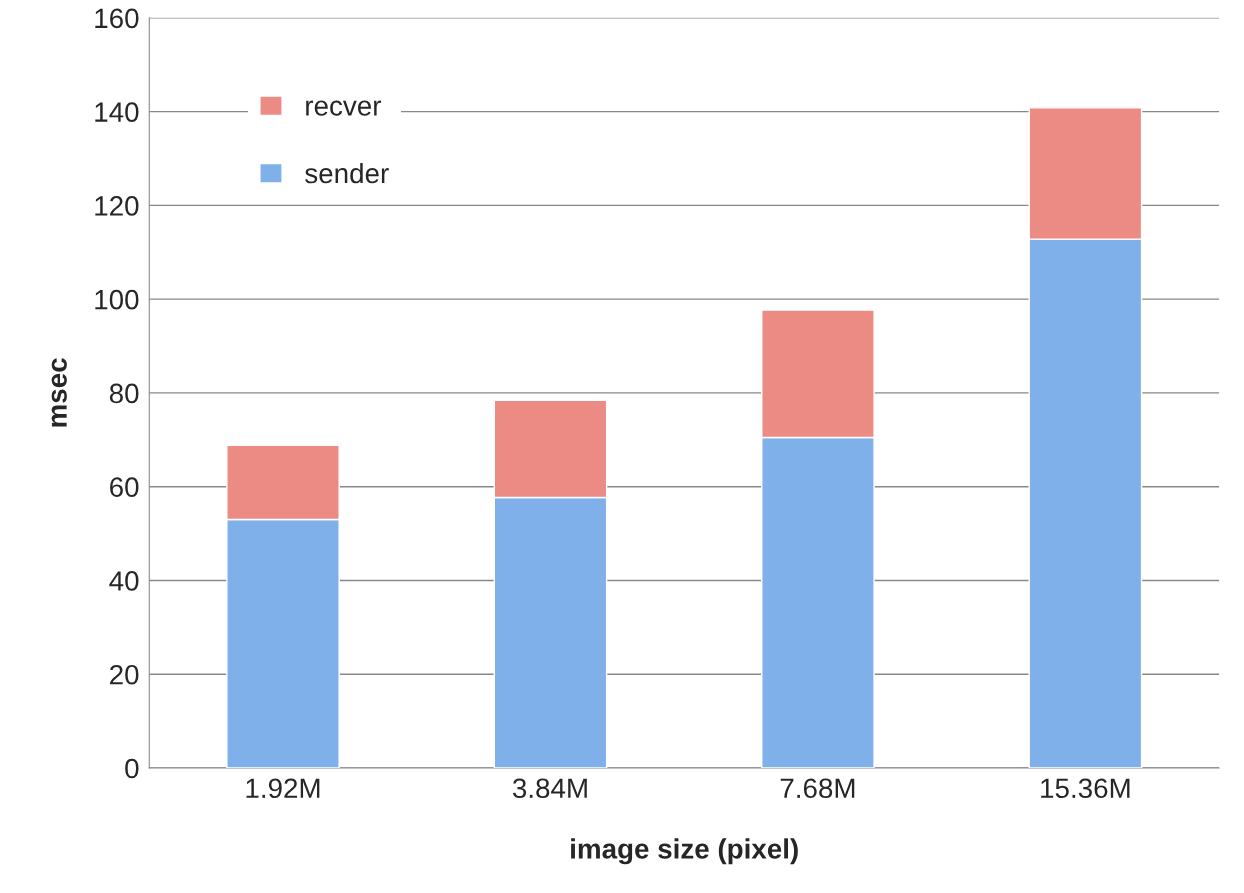  What do you see at coordinates (549, 788) in the screenshot?
I see `x-tick-label: 3.84M` at bounding box center [549, 788].